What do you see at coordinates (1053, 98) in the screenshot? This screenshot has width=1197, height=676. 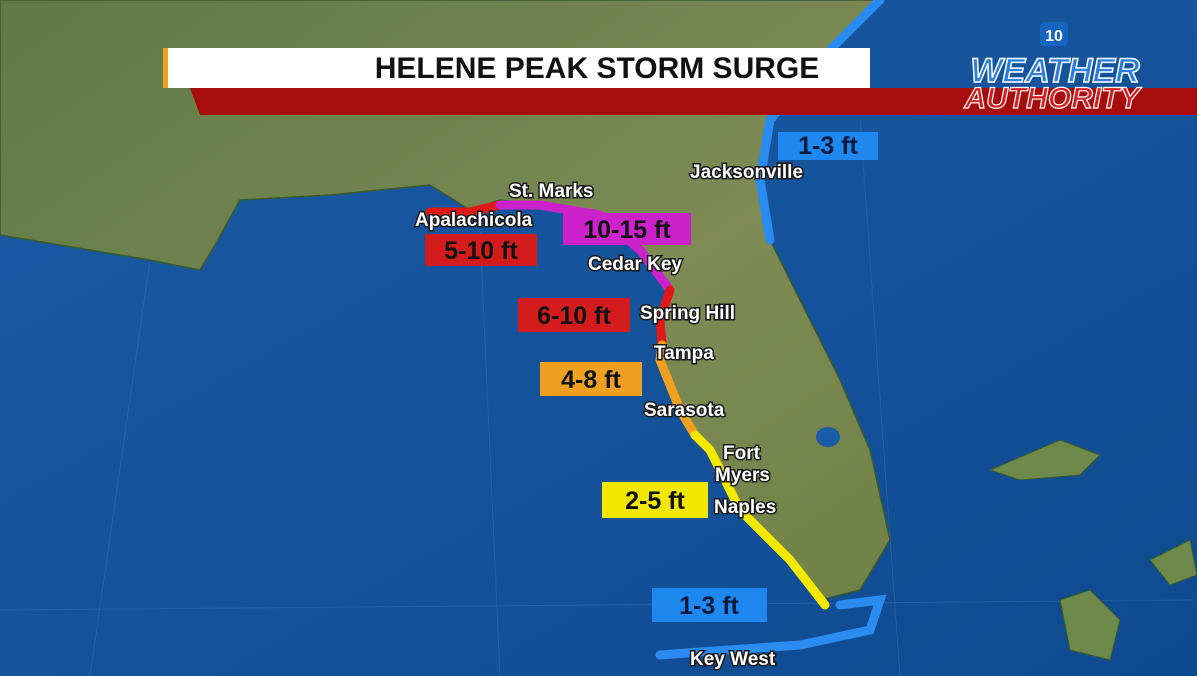 I see `logo-line2: AUTHORITY` at bounding box center [1053, 98].